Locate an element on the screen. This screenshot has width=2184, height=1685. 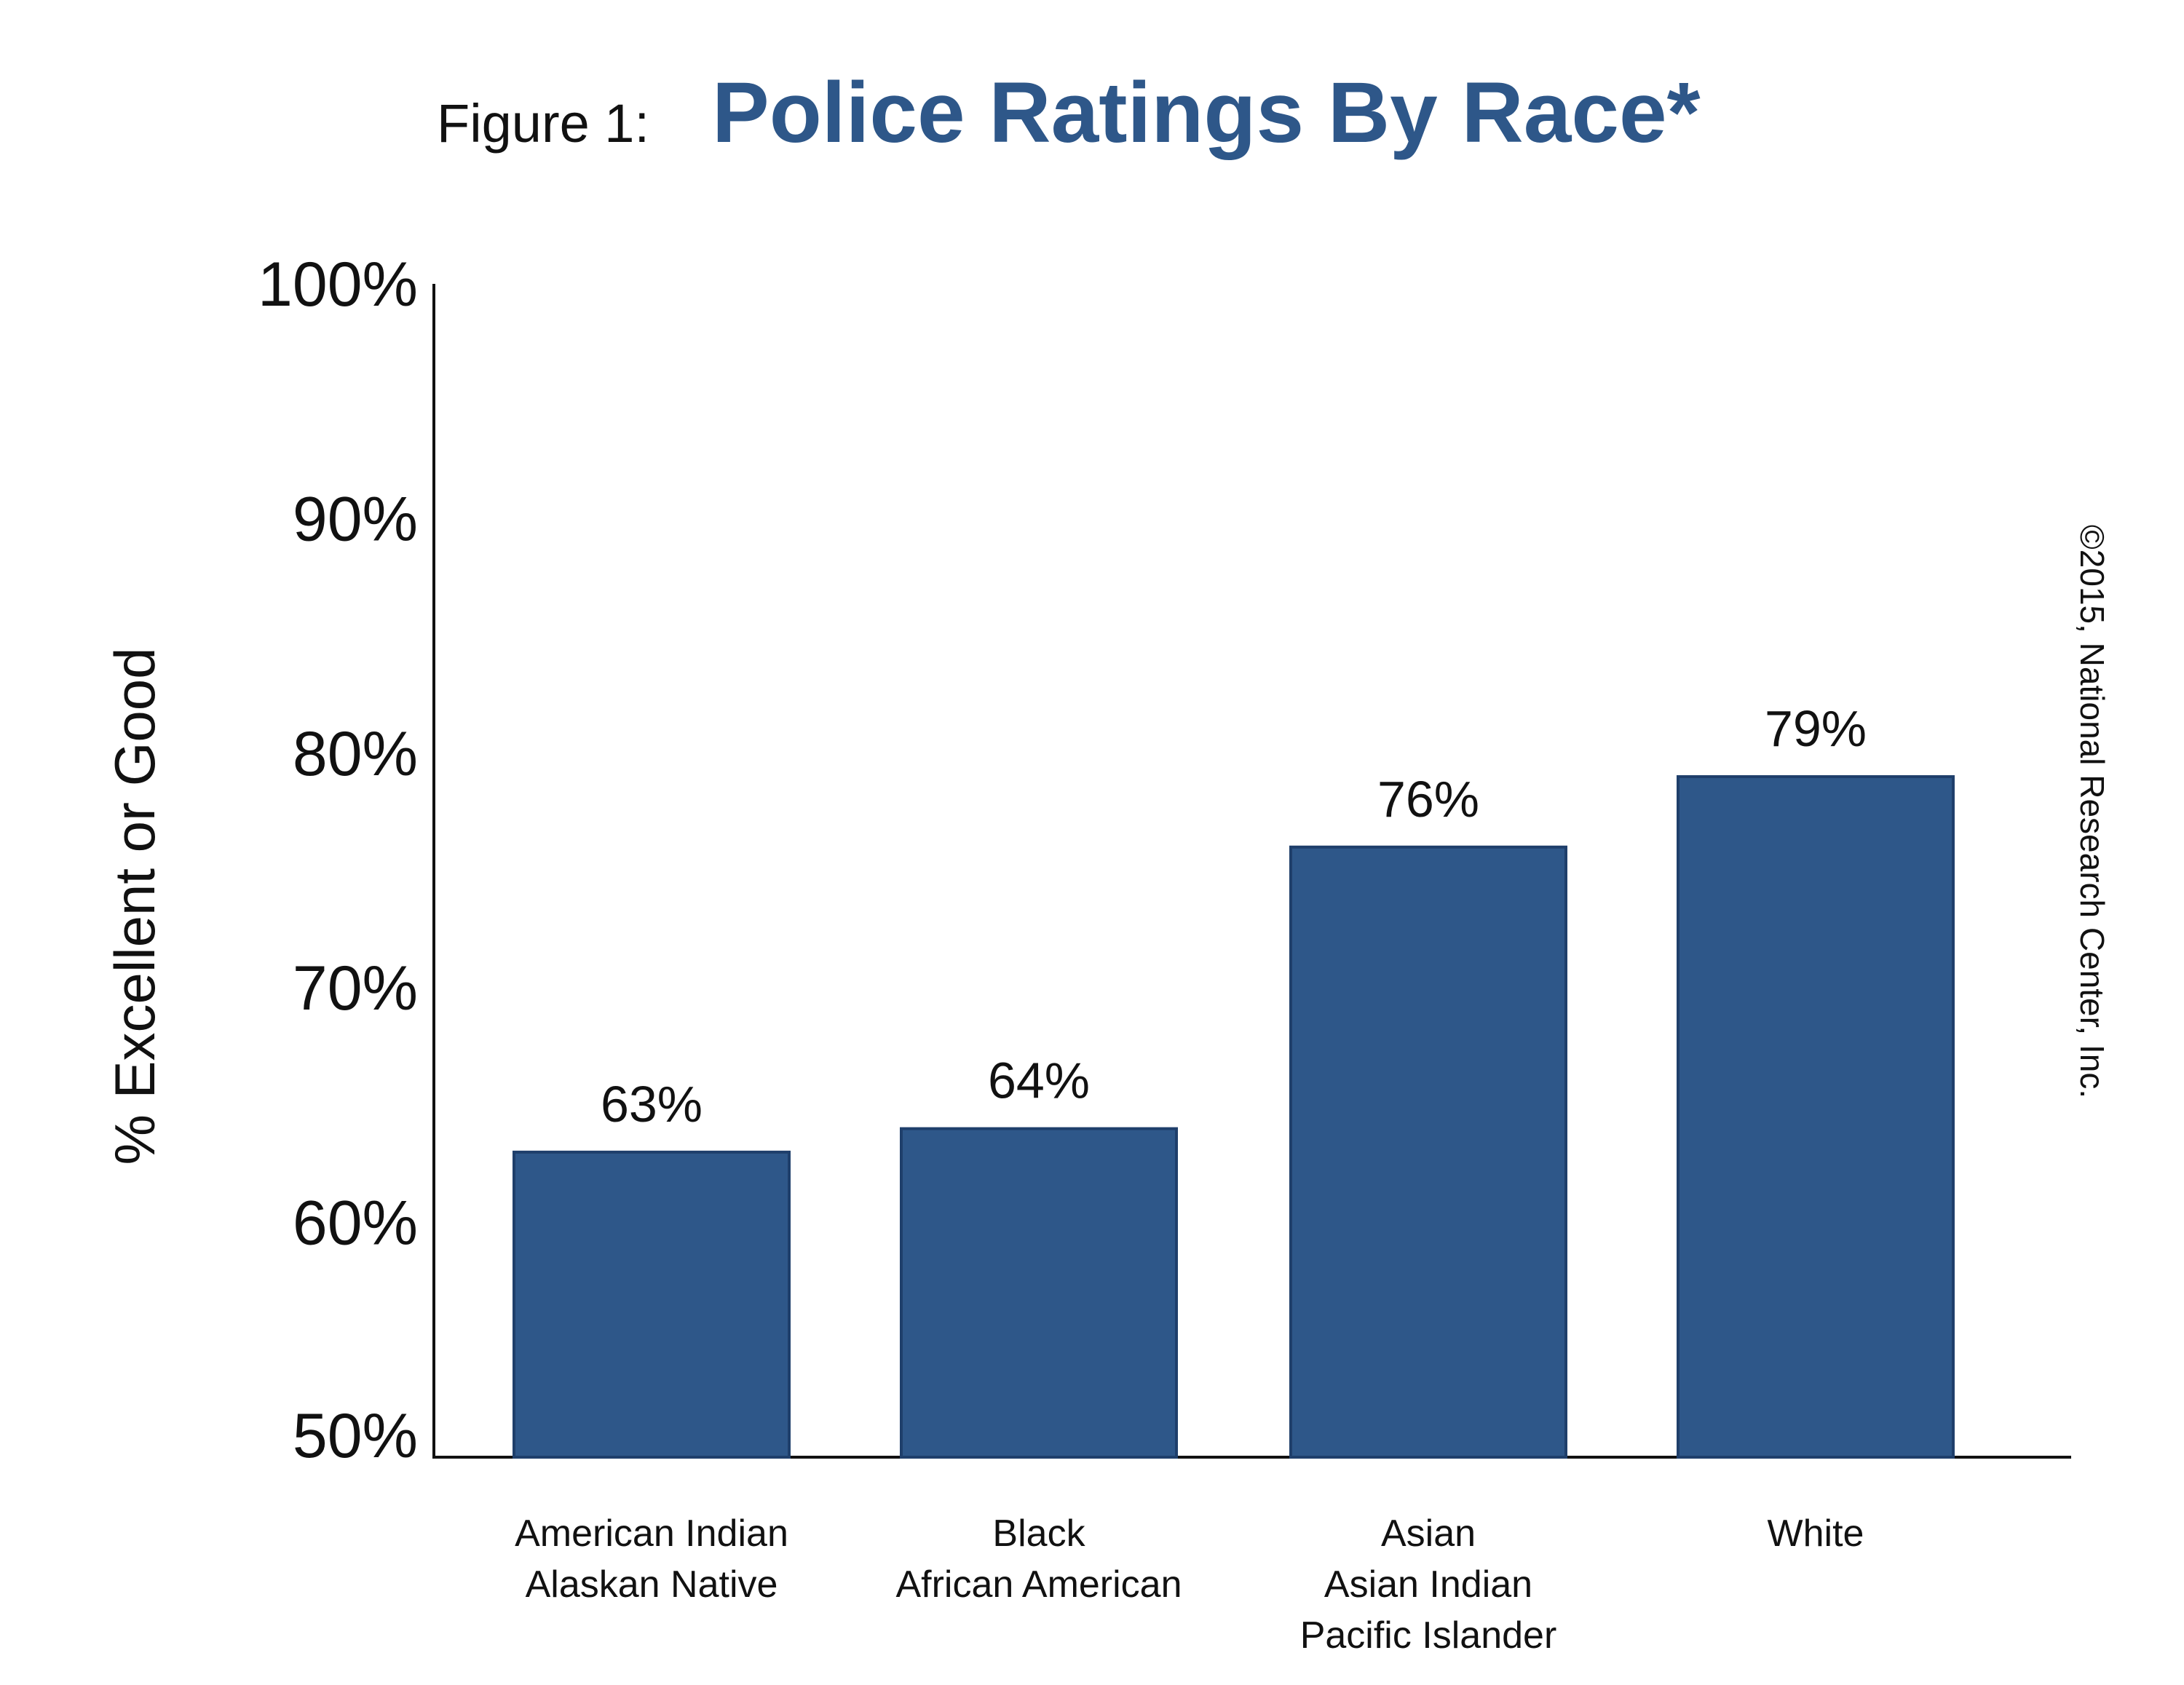
y-tick-label: 60% is located at coordinates (355, 1223).